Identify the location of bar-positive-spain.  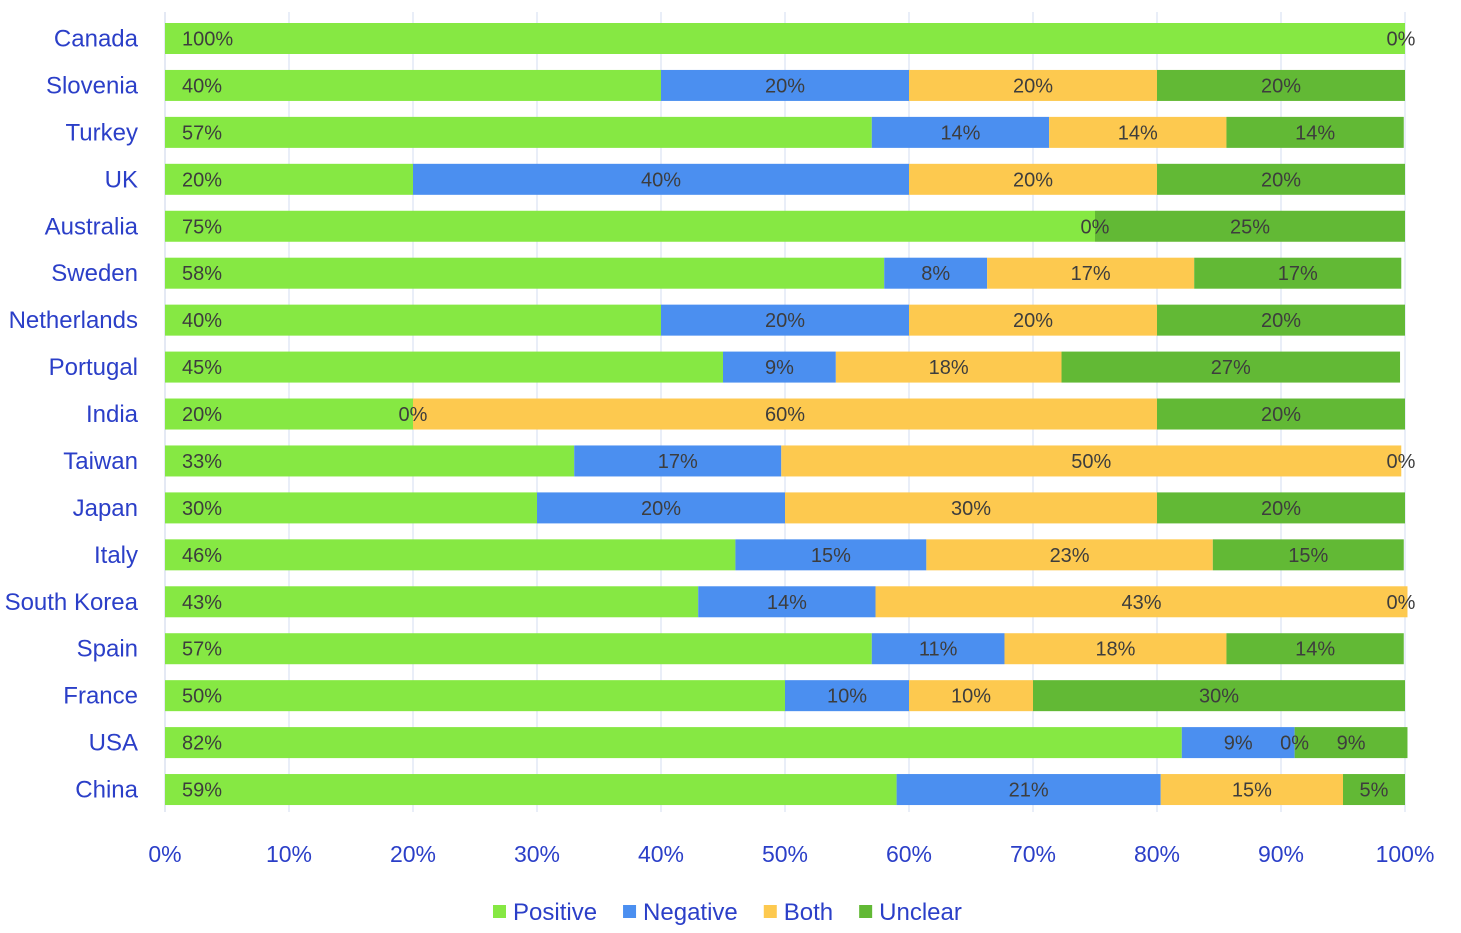
(518, 649).